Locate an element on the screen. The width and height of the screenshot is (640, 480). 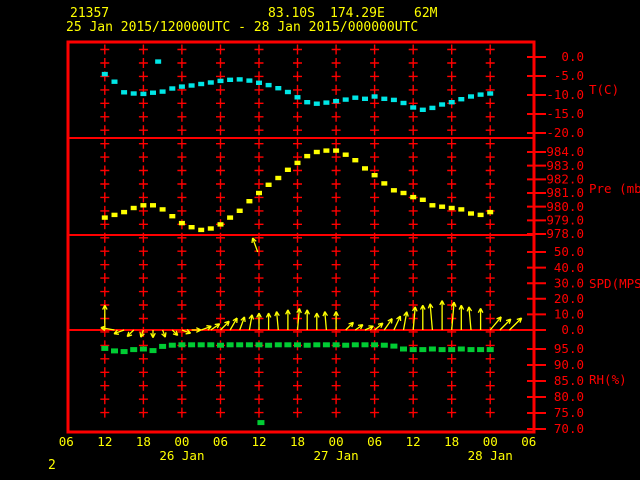
humidity-outlier-point is located at coordinates (261, 423).